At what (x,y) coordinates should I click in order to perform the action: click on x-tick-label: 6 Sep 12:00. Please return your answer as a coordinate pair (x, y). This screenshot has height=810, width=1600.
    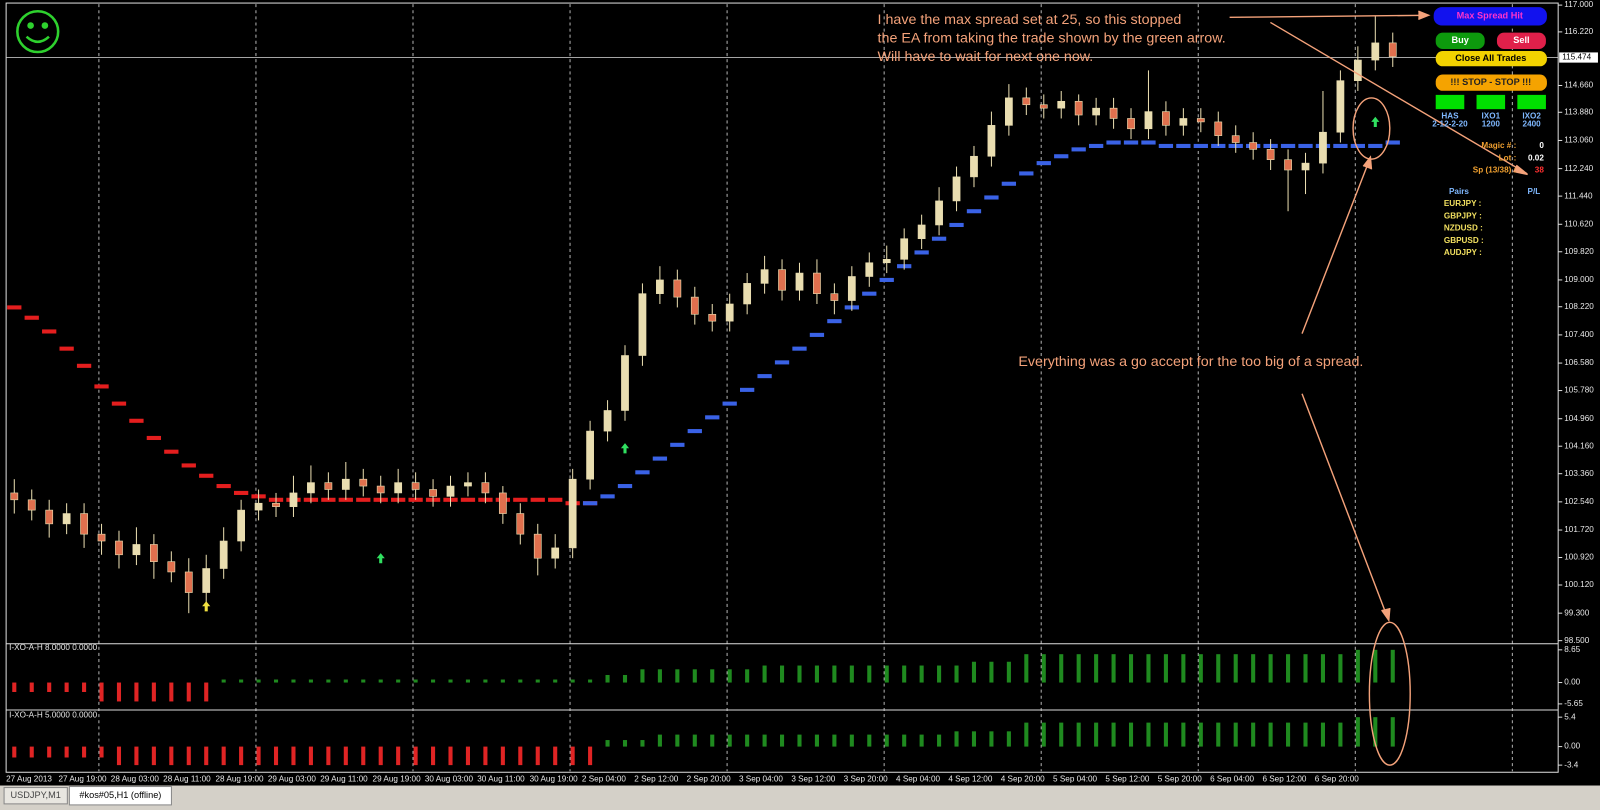
    Looking at the image, I should click on (1284, 779).